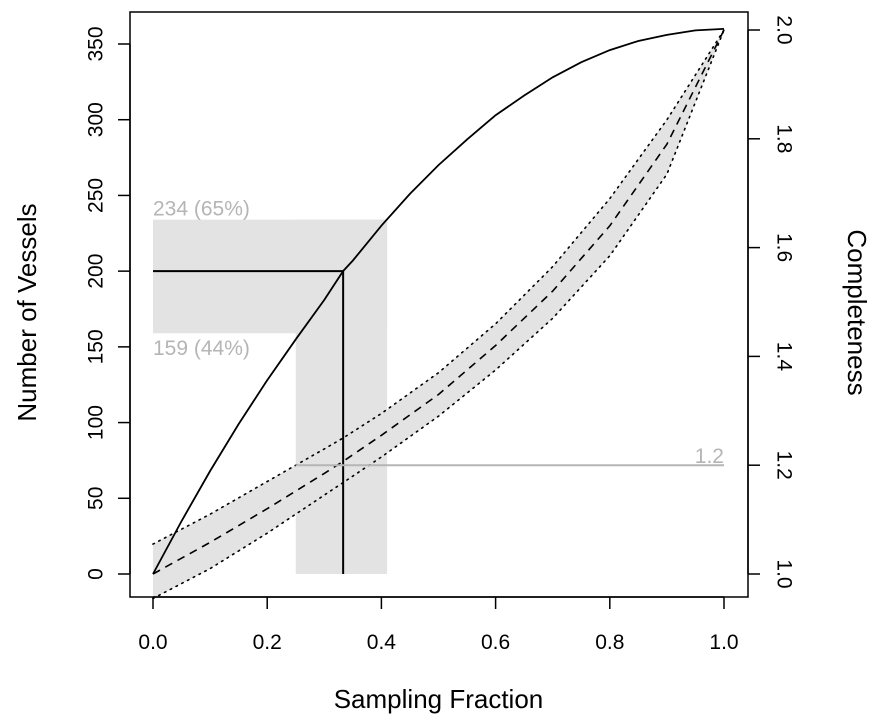  Describe the element at coordinates (784, 357) in the screenshot. I see `y2-tick-label: 1.4` at that location.